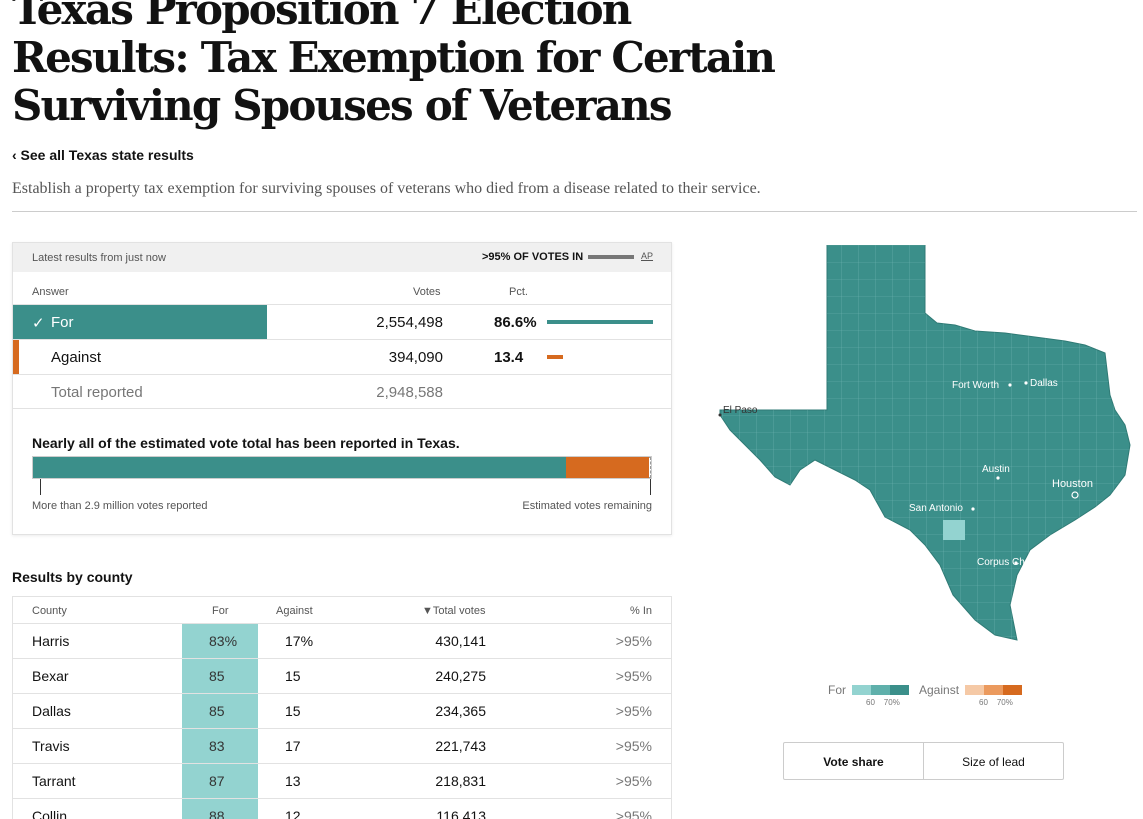 The width and height of the screenshot is (1143, 819). What do you see at coordinates (409, 322) in the screenshot?
I see `answer-votes: 2,554,498` at bounding box center [409, 322].